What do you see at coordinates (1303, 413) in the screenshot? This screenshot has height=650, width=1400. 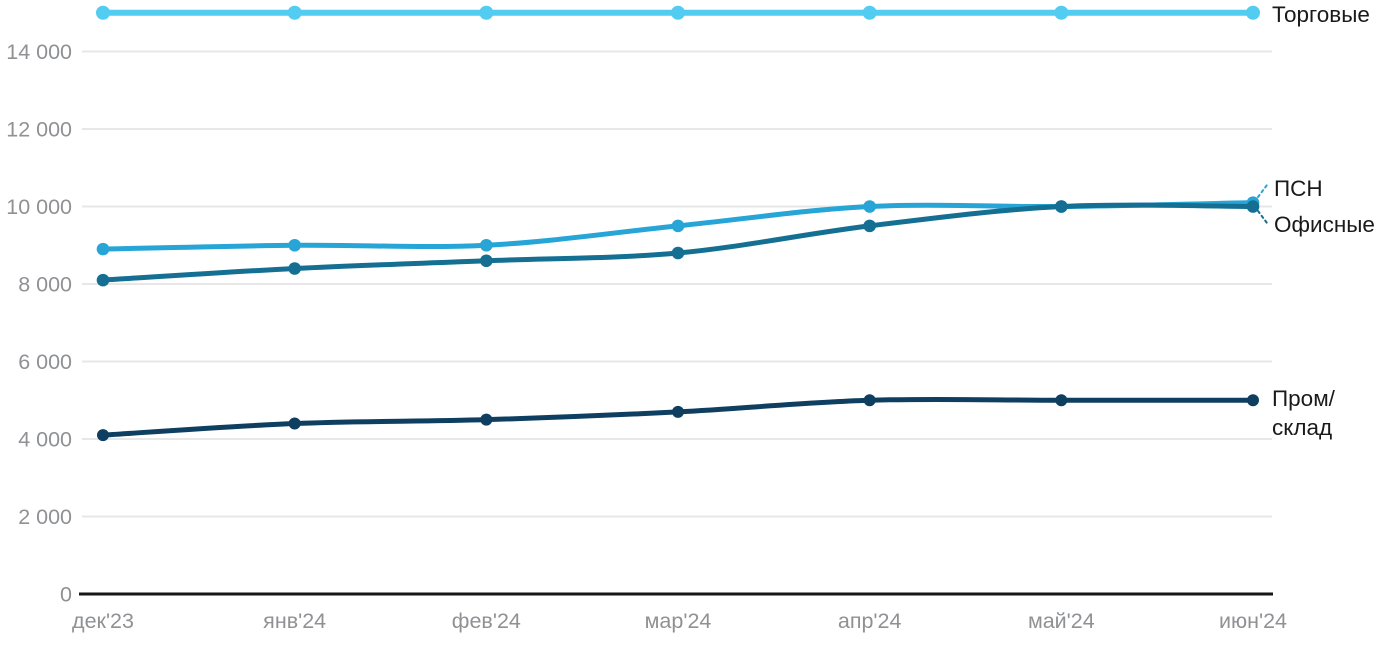 I see `series-label-prom-sklad: Пром/склад` at bounding box center [1303, 413].